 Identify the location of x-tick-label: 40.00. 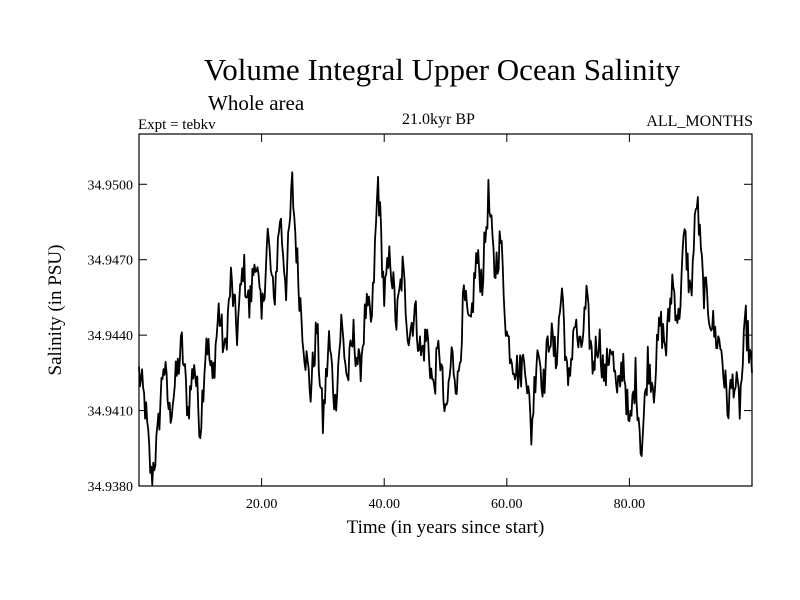
(384, 504).